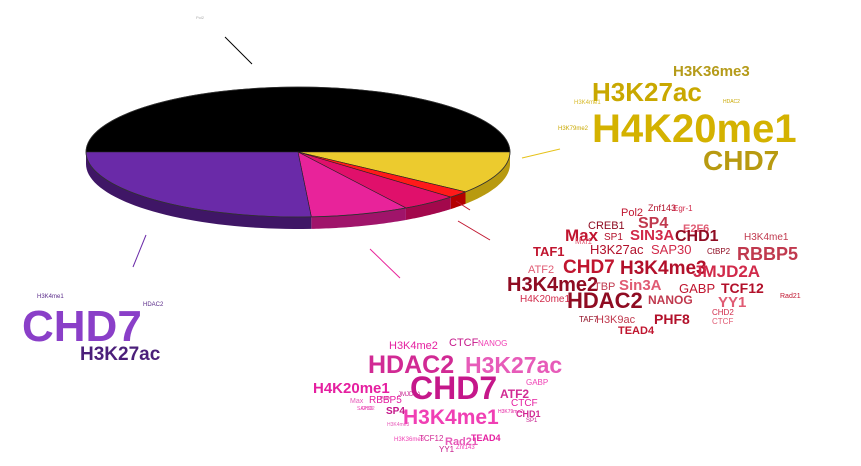  I want to click on leader-line-gold, so click(541, 153).